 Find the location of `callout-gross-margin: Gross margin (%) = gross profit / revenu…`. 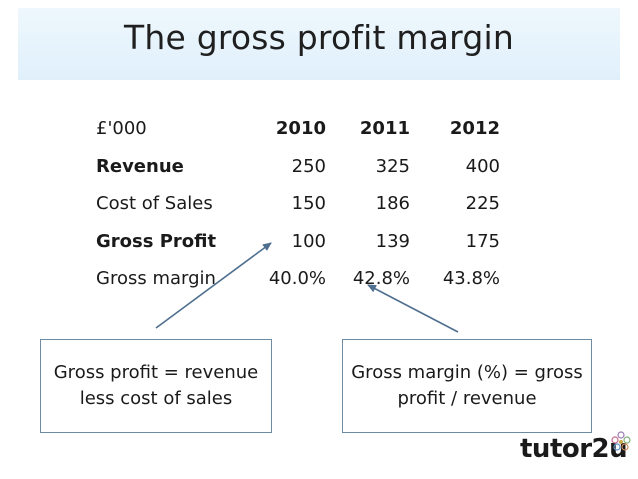

callout-gross-margin: Gross margin (%) = gross profit / revenu… is located at coordinates (467, 386).